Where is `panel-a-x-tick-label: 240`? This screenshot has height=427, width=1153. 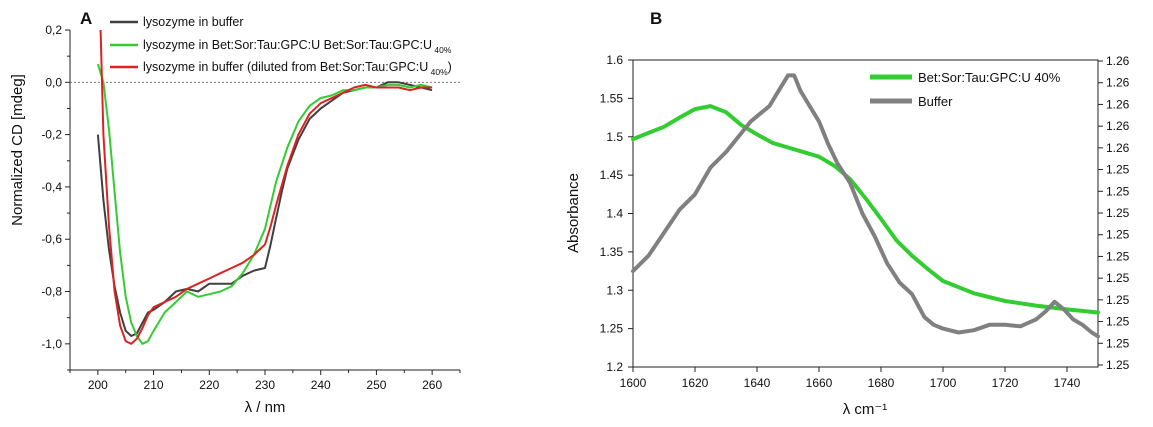
panel-a-x-tick-label: 240 is located at coordinates (321, 385).